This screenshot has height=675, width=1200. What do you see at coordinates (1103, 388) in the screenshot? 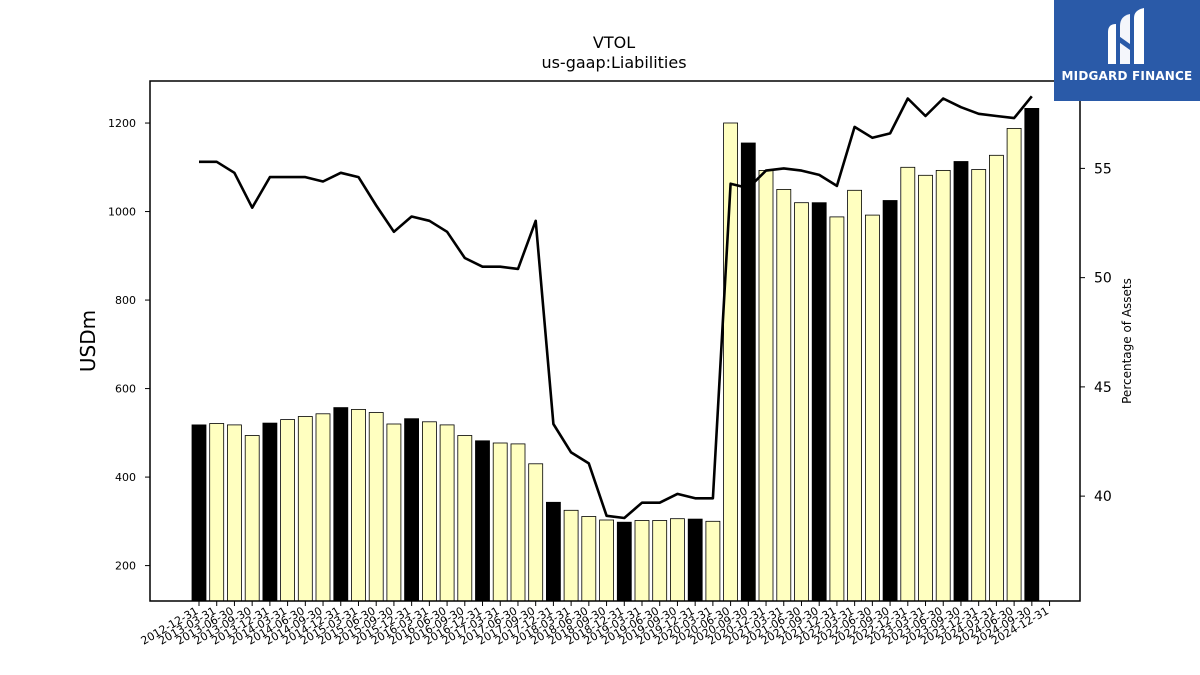
I see `y2-tick-label: 45` at bounding box center [1103, 388].